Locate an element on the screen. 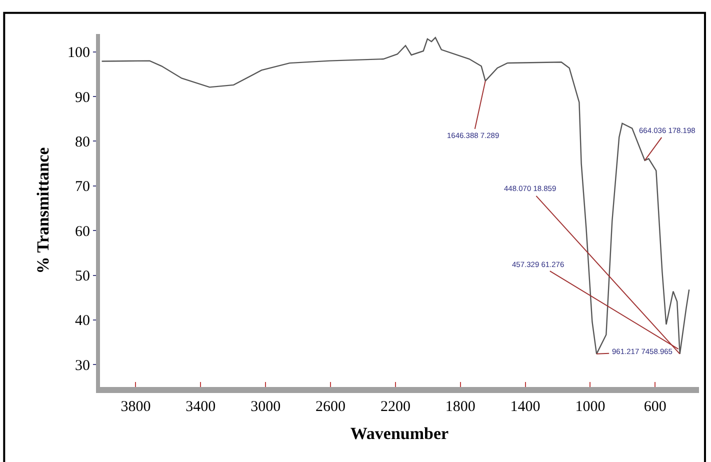  y-axis-title: % Transmittance is located at coordinates (43, 210).